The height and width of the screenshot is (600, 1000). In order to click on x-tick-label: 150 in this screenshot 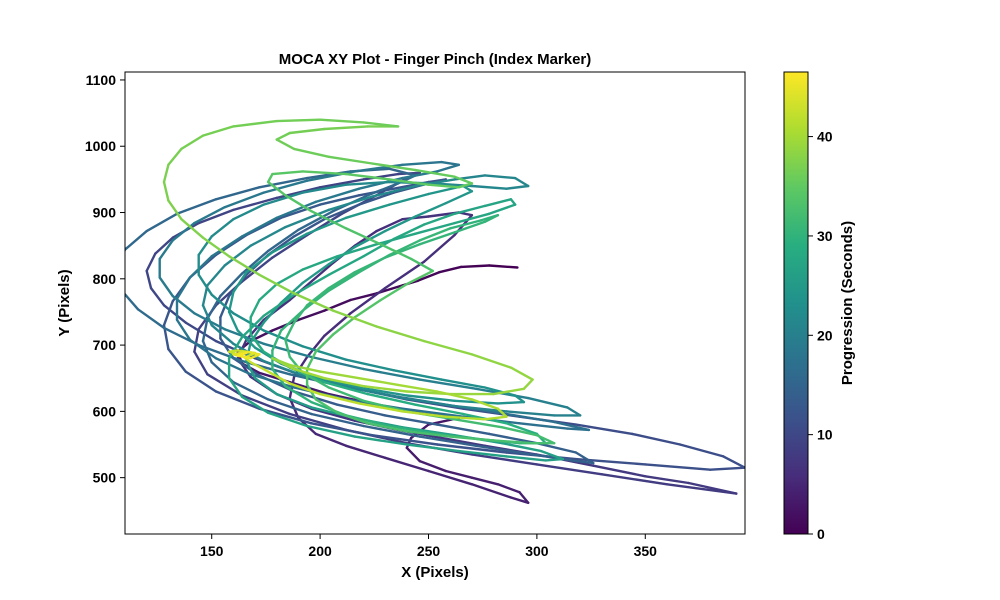, I will do `click(212, 551)`.